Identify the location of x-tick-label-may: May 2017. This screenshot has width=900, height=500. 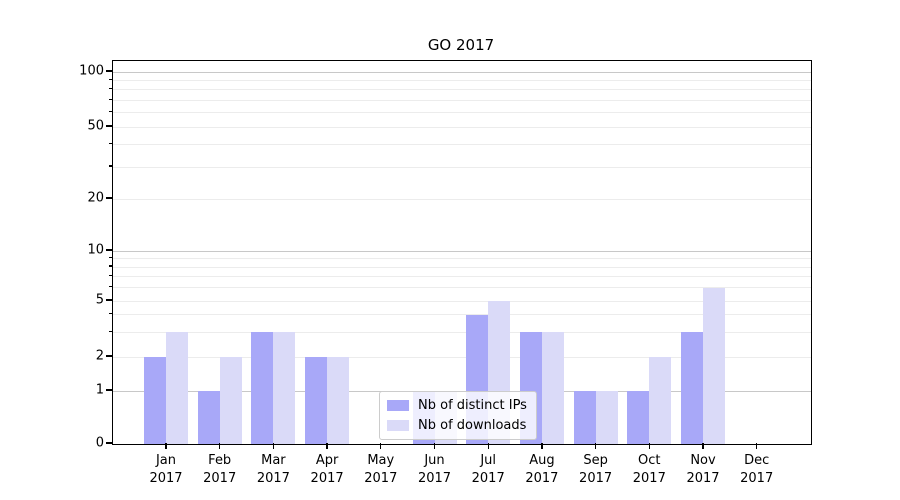
(381, 470).